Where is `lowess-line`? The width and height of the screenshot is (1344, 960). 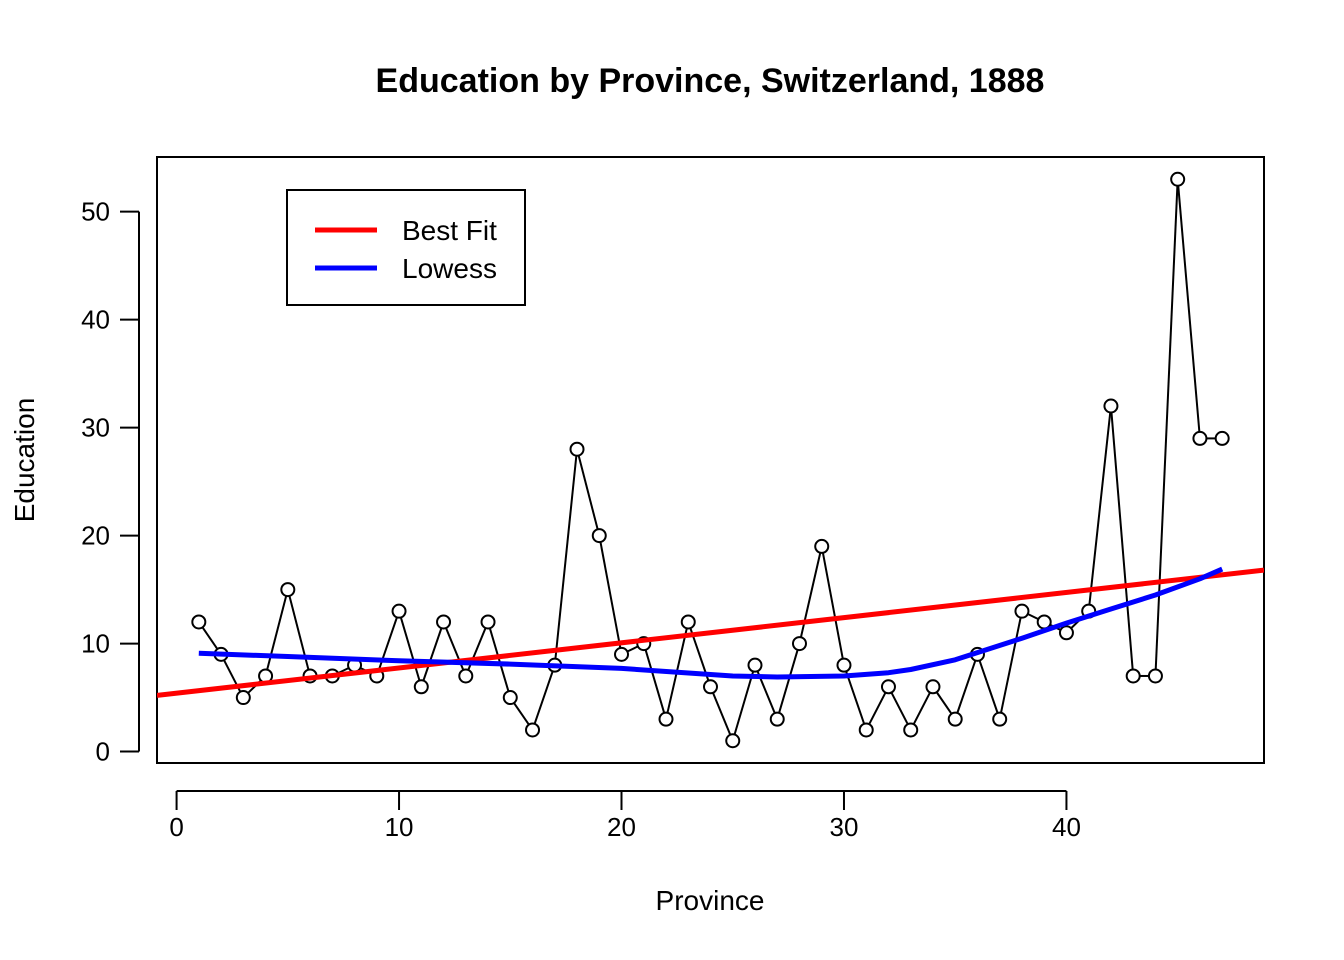
lowess-line is located at coordinates (711, 623).